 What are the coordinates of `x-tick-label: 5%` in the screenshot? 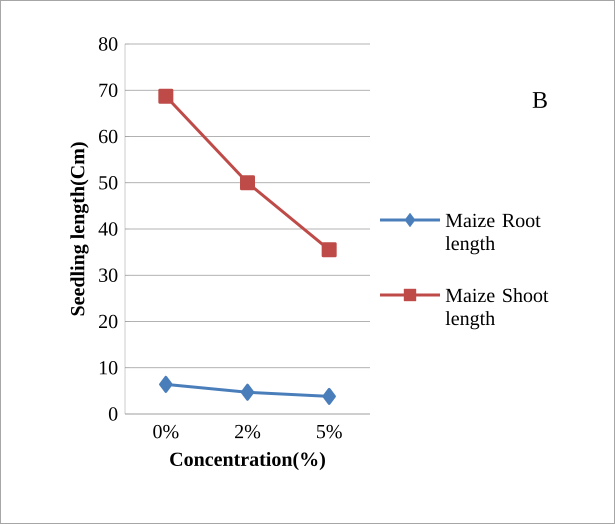 It's located at (329, 431).